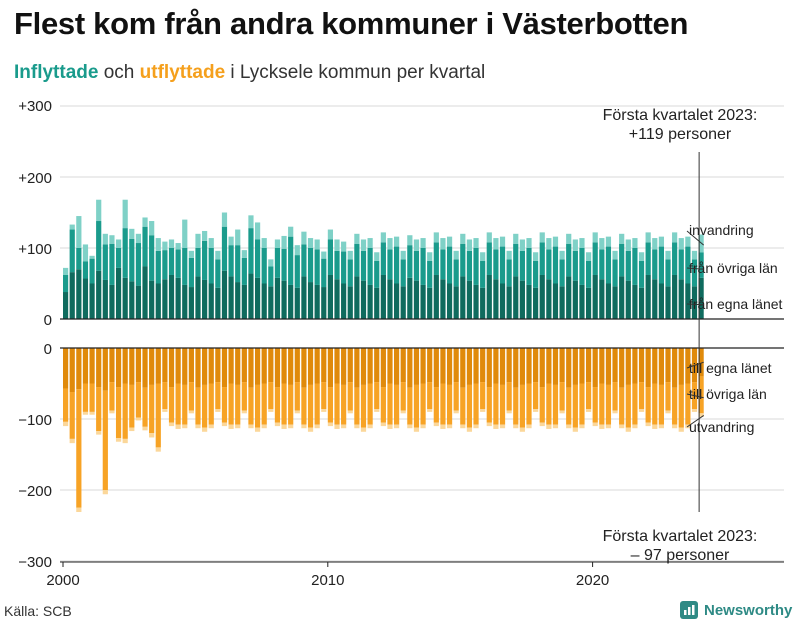  I want to click on bar-in-från-övriga-län-90, so click(661, 265).